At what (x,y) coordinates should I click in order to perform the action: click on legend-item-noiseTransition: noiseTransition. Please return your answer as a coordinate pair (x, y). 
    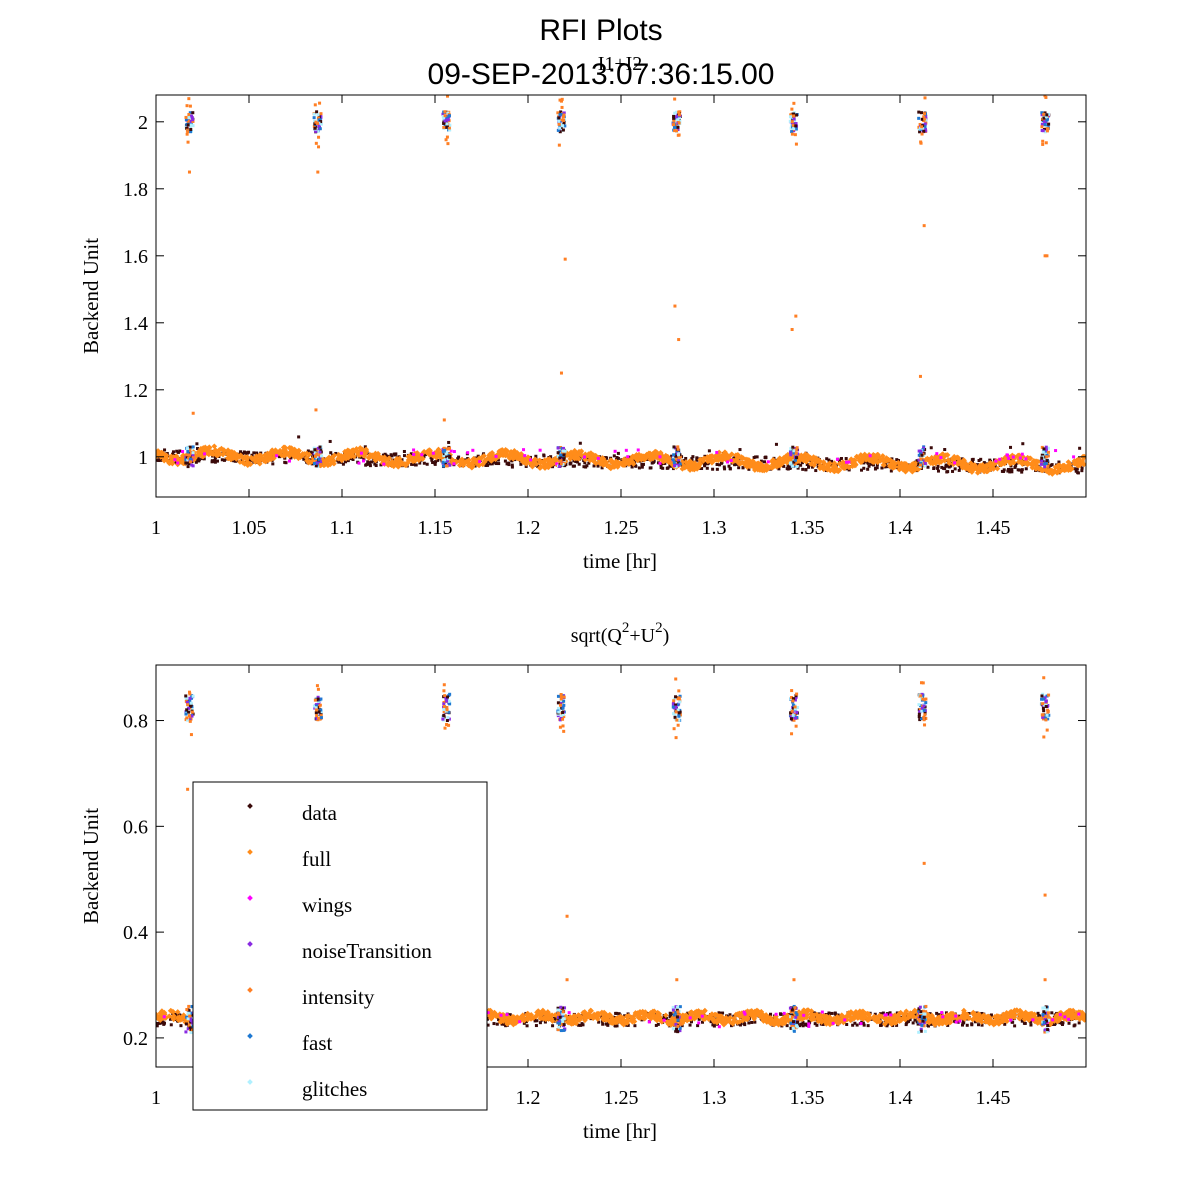
    Looking at the image, I should click on (339, 951).